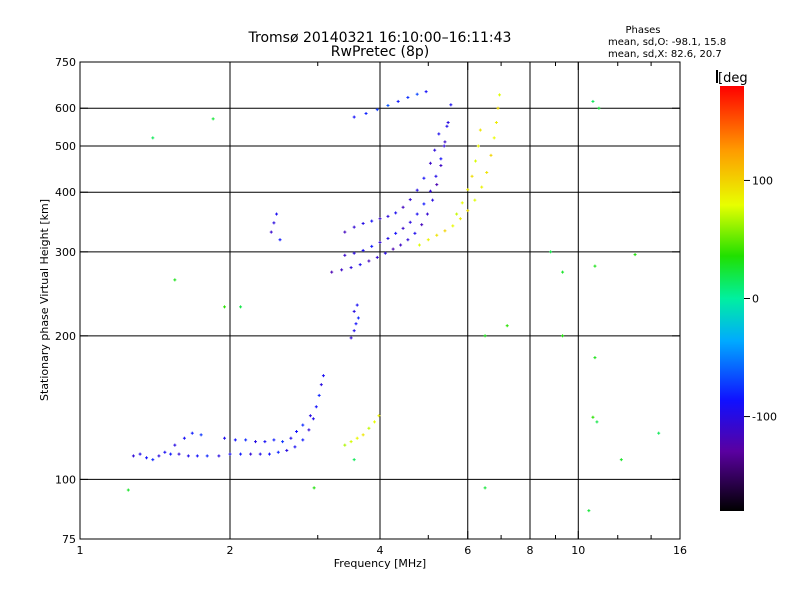 The height and width of the screenshot is (600, 800). What do you see at coordinates (65, 146) in the screenshot?
I see `y-tick-label: 500` at bounding box center [65, 146].